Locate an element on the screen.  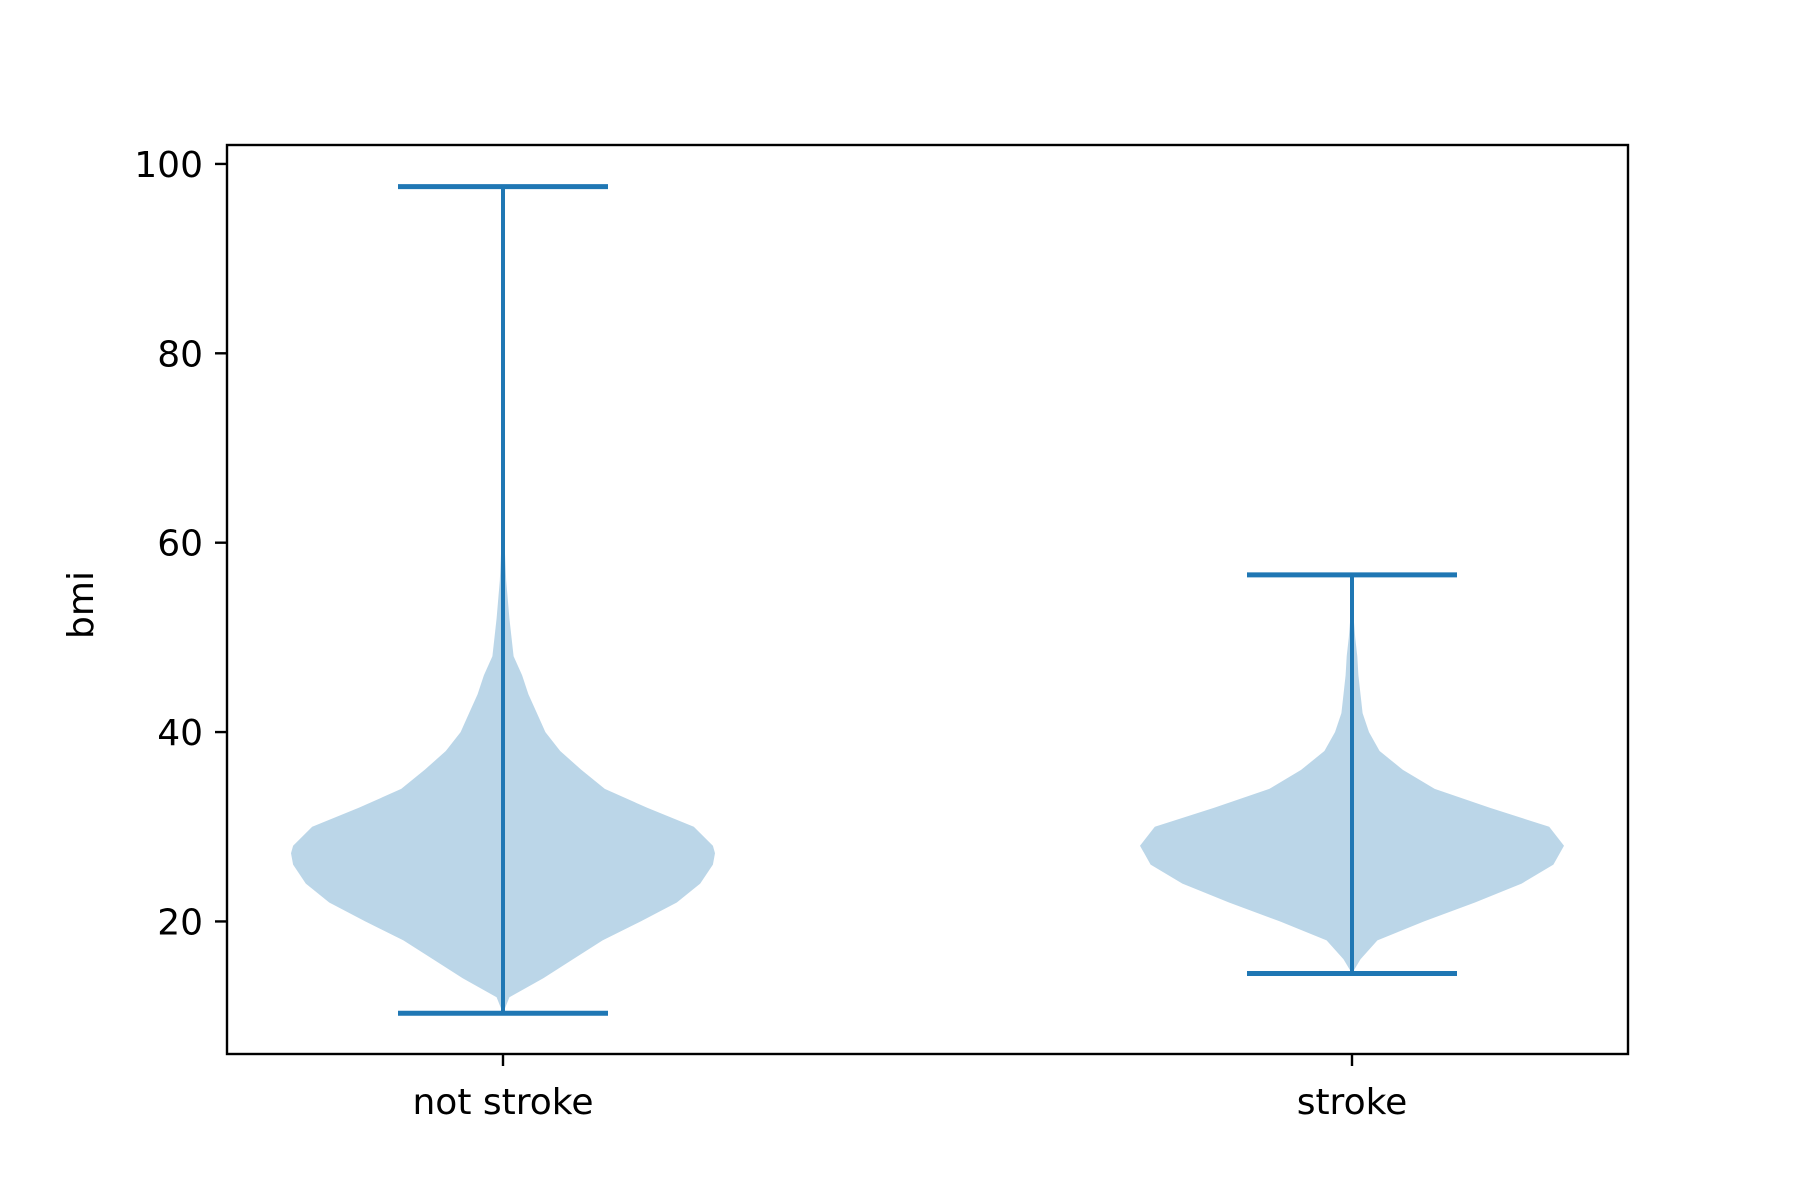
x-axis-ticks: not stroke stroke is located at coordinates (909, 1088).